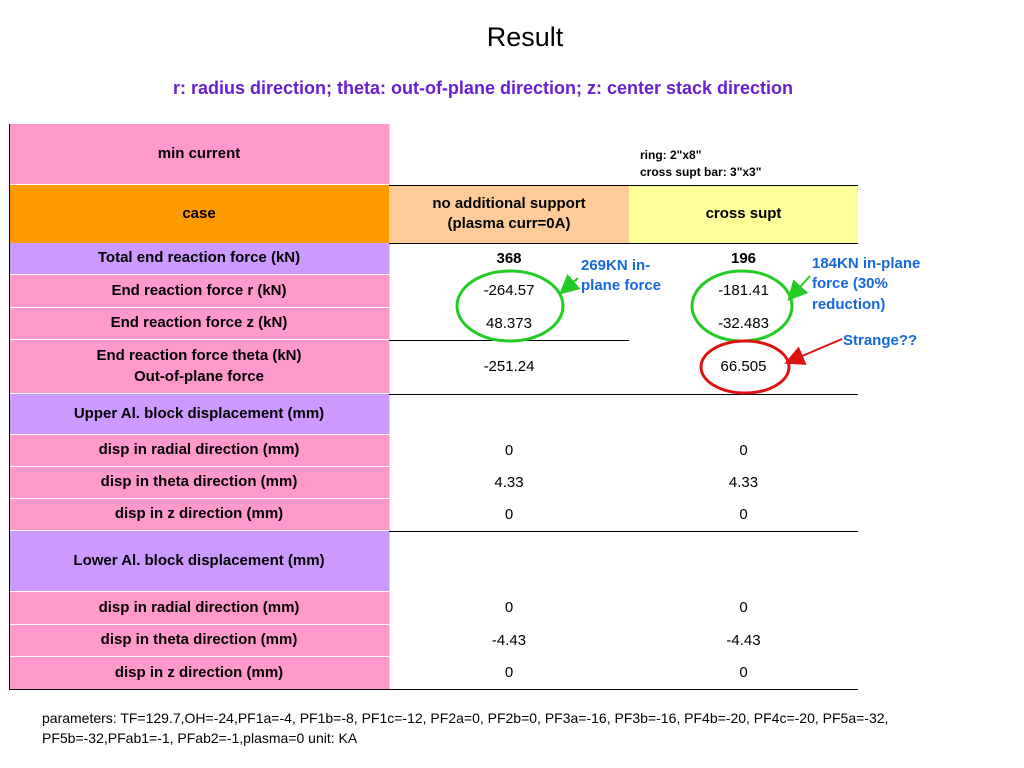  What do you see at coordinates (743, 258) in the screenshot?
I see `value-cell: 196` at bounding box center [743, 258].